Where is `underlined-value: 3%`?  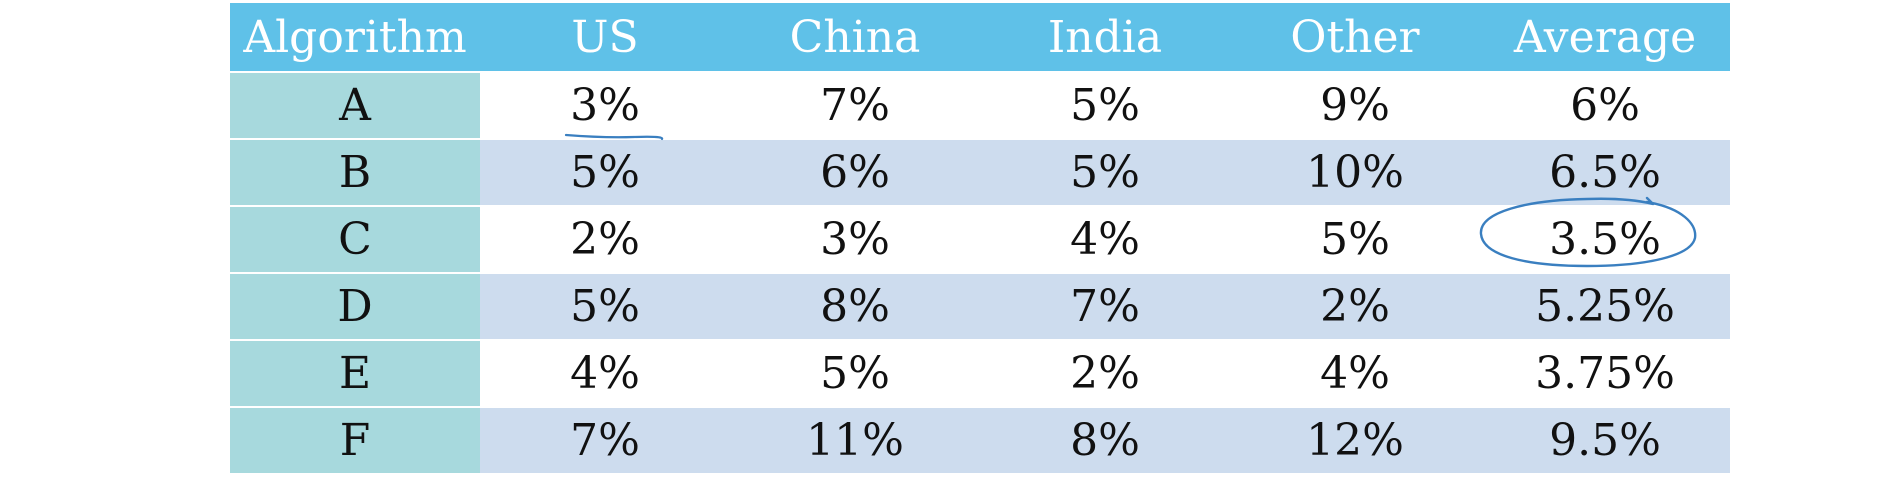 underlined-value: 3% is located at coordinates (614, 110).